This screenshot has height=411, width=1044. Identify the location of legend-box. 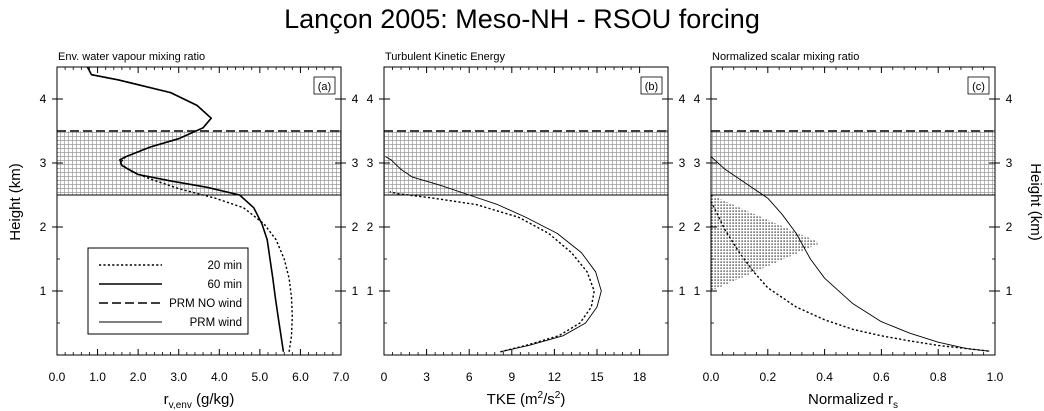
(168, 291).